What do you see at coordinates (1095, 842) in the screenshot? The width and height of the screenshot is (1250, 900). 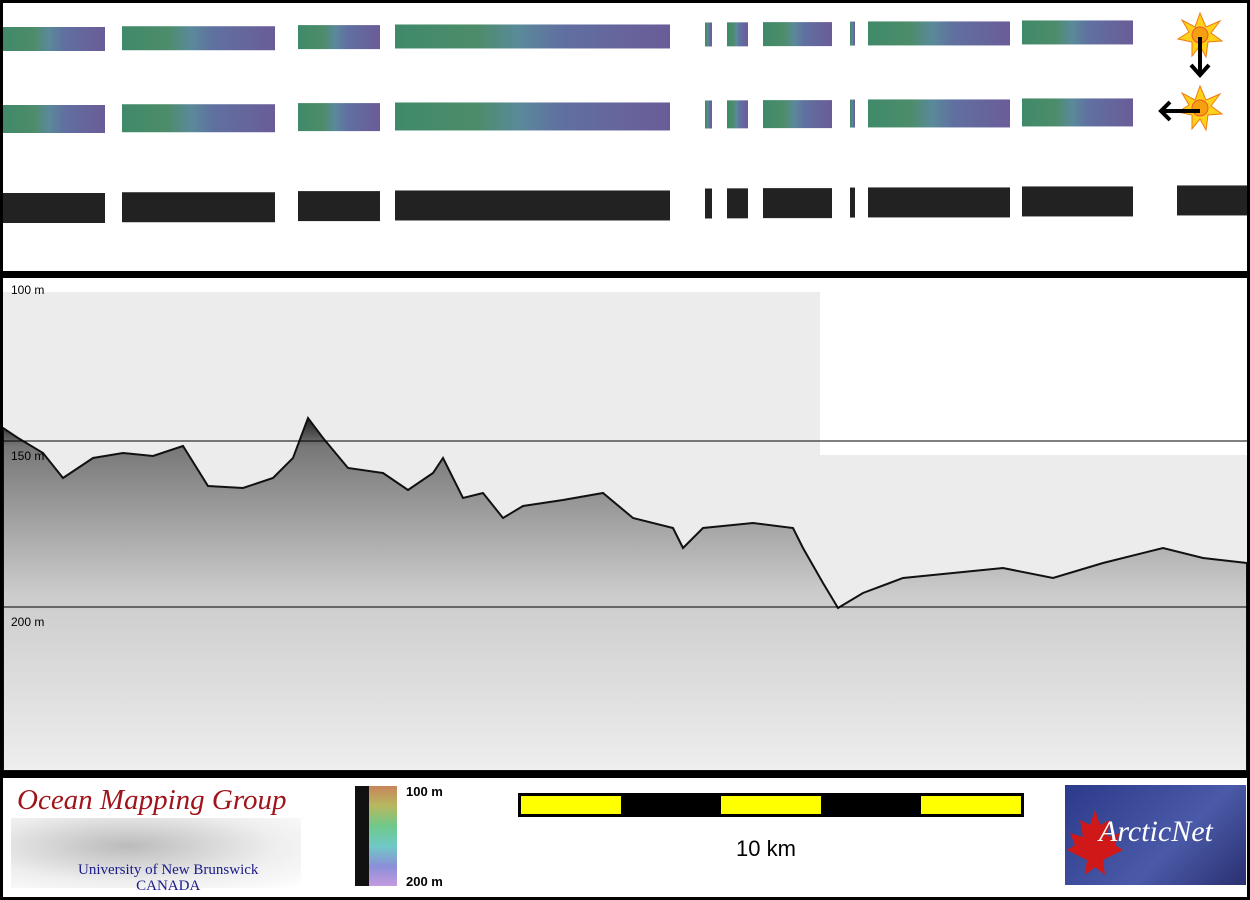 I see `maple-leaf-icon` at bounding box center [1095, 842].